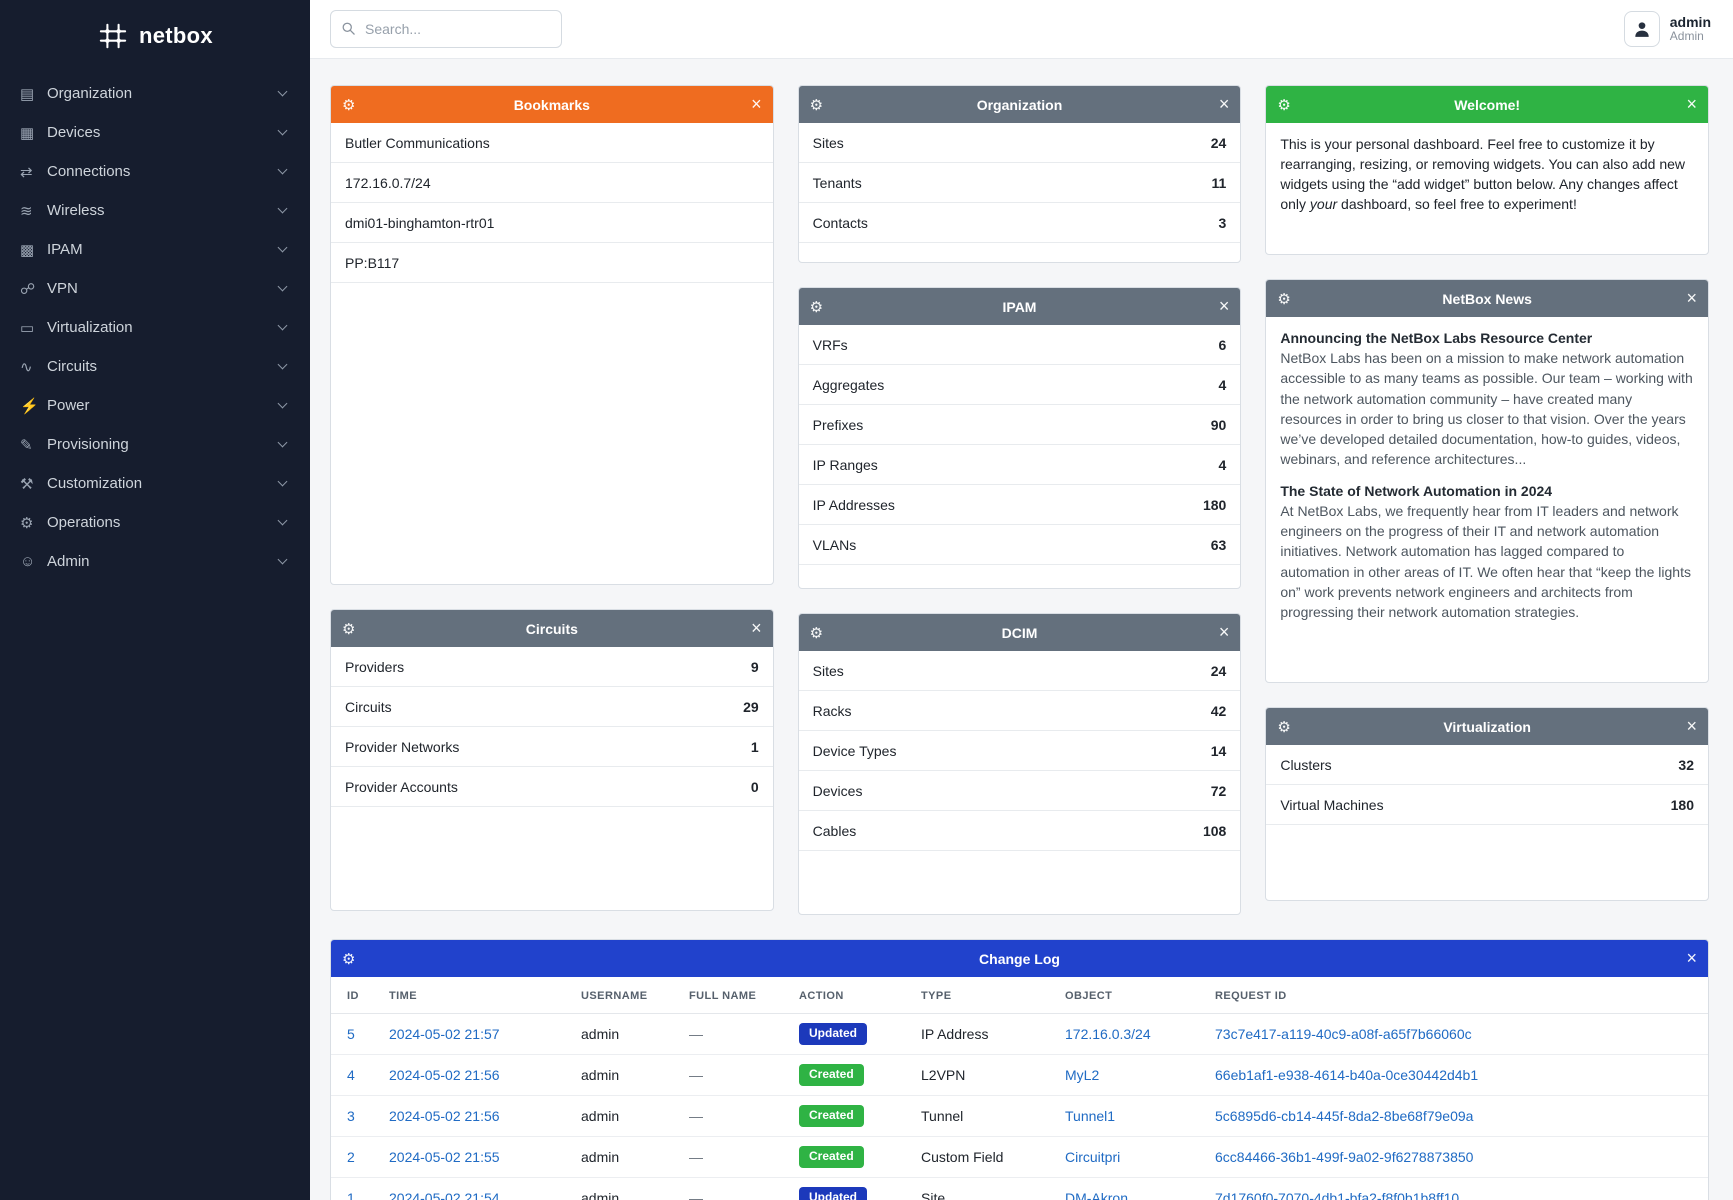 Image resolution: width=1733 pixels, height=1200 pixels. Describe the element at coordinates (1416, 490) in the screenshot. I see `news-item-title: The State of Network Automation in 2024` at that location.